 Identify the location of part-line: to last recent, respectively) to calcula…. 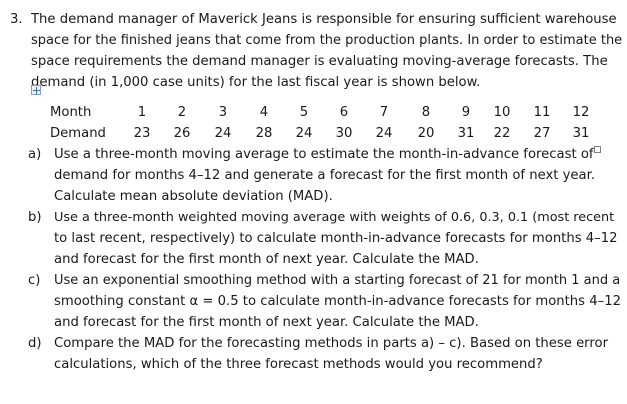
(336, 238).